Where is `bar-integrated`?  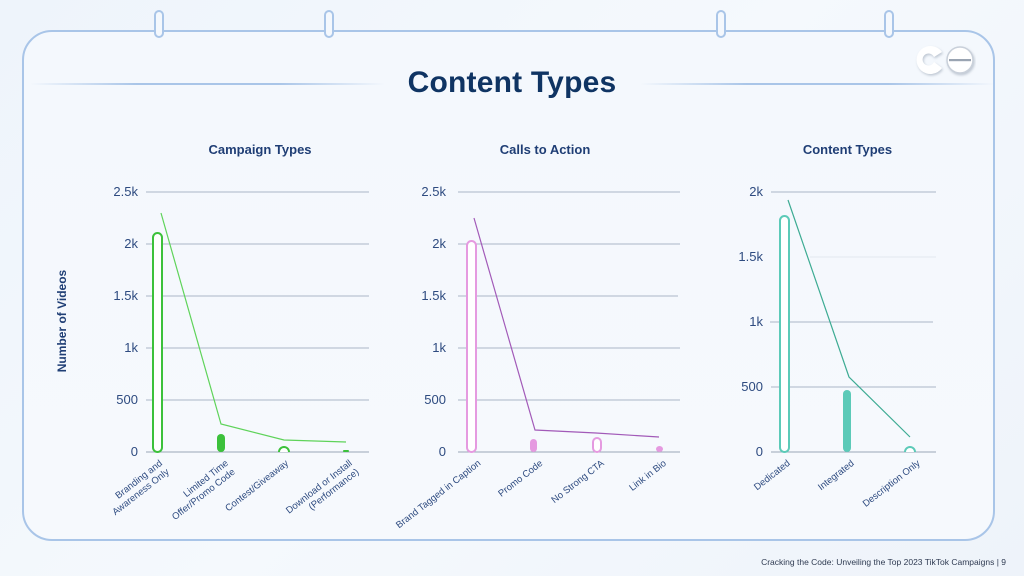
bar-integrated is located at coordinates (847, 421).